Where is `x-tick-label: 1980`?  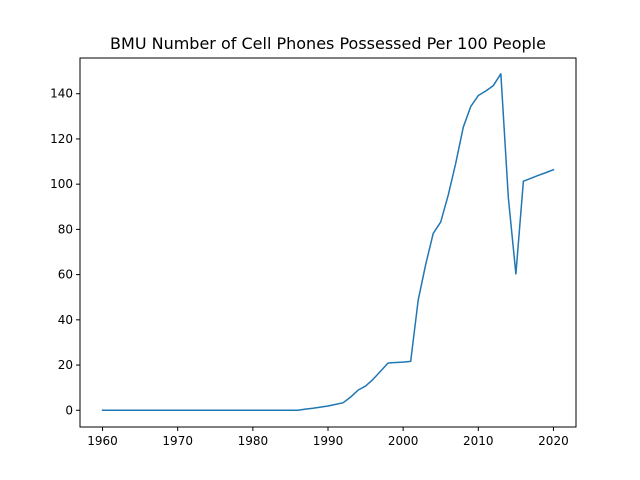 x-tick-label: 1980 is located at coordinates (253, 441).